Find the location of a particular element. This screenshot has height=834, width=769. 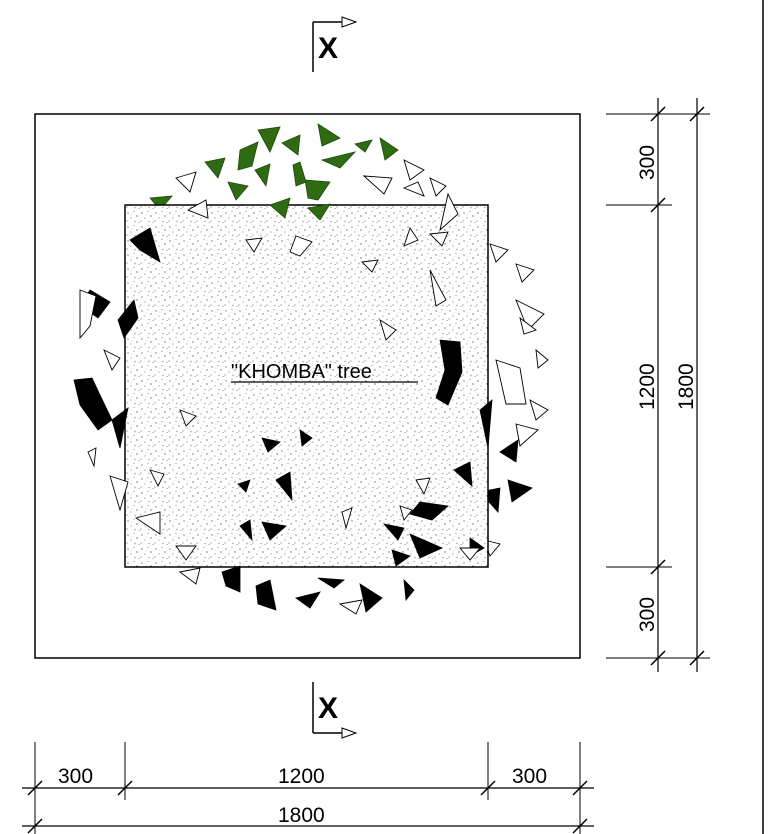

dim-right-middle: 1200 is located at coordinates (647, 386).